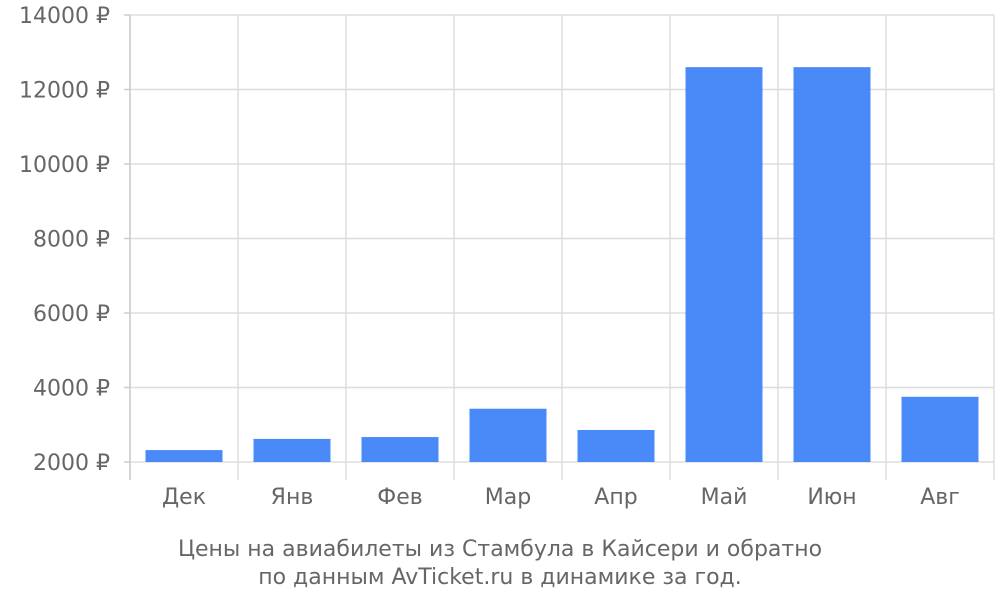 The width and height of the screenshot is (1000, 600). Describe the element at coordinates (940, 497) in the screenshot. I see `x-tick-label: Авг` at that location.